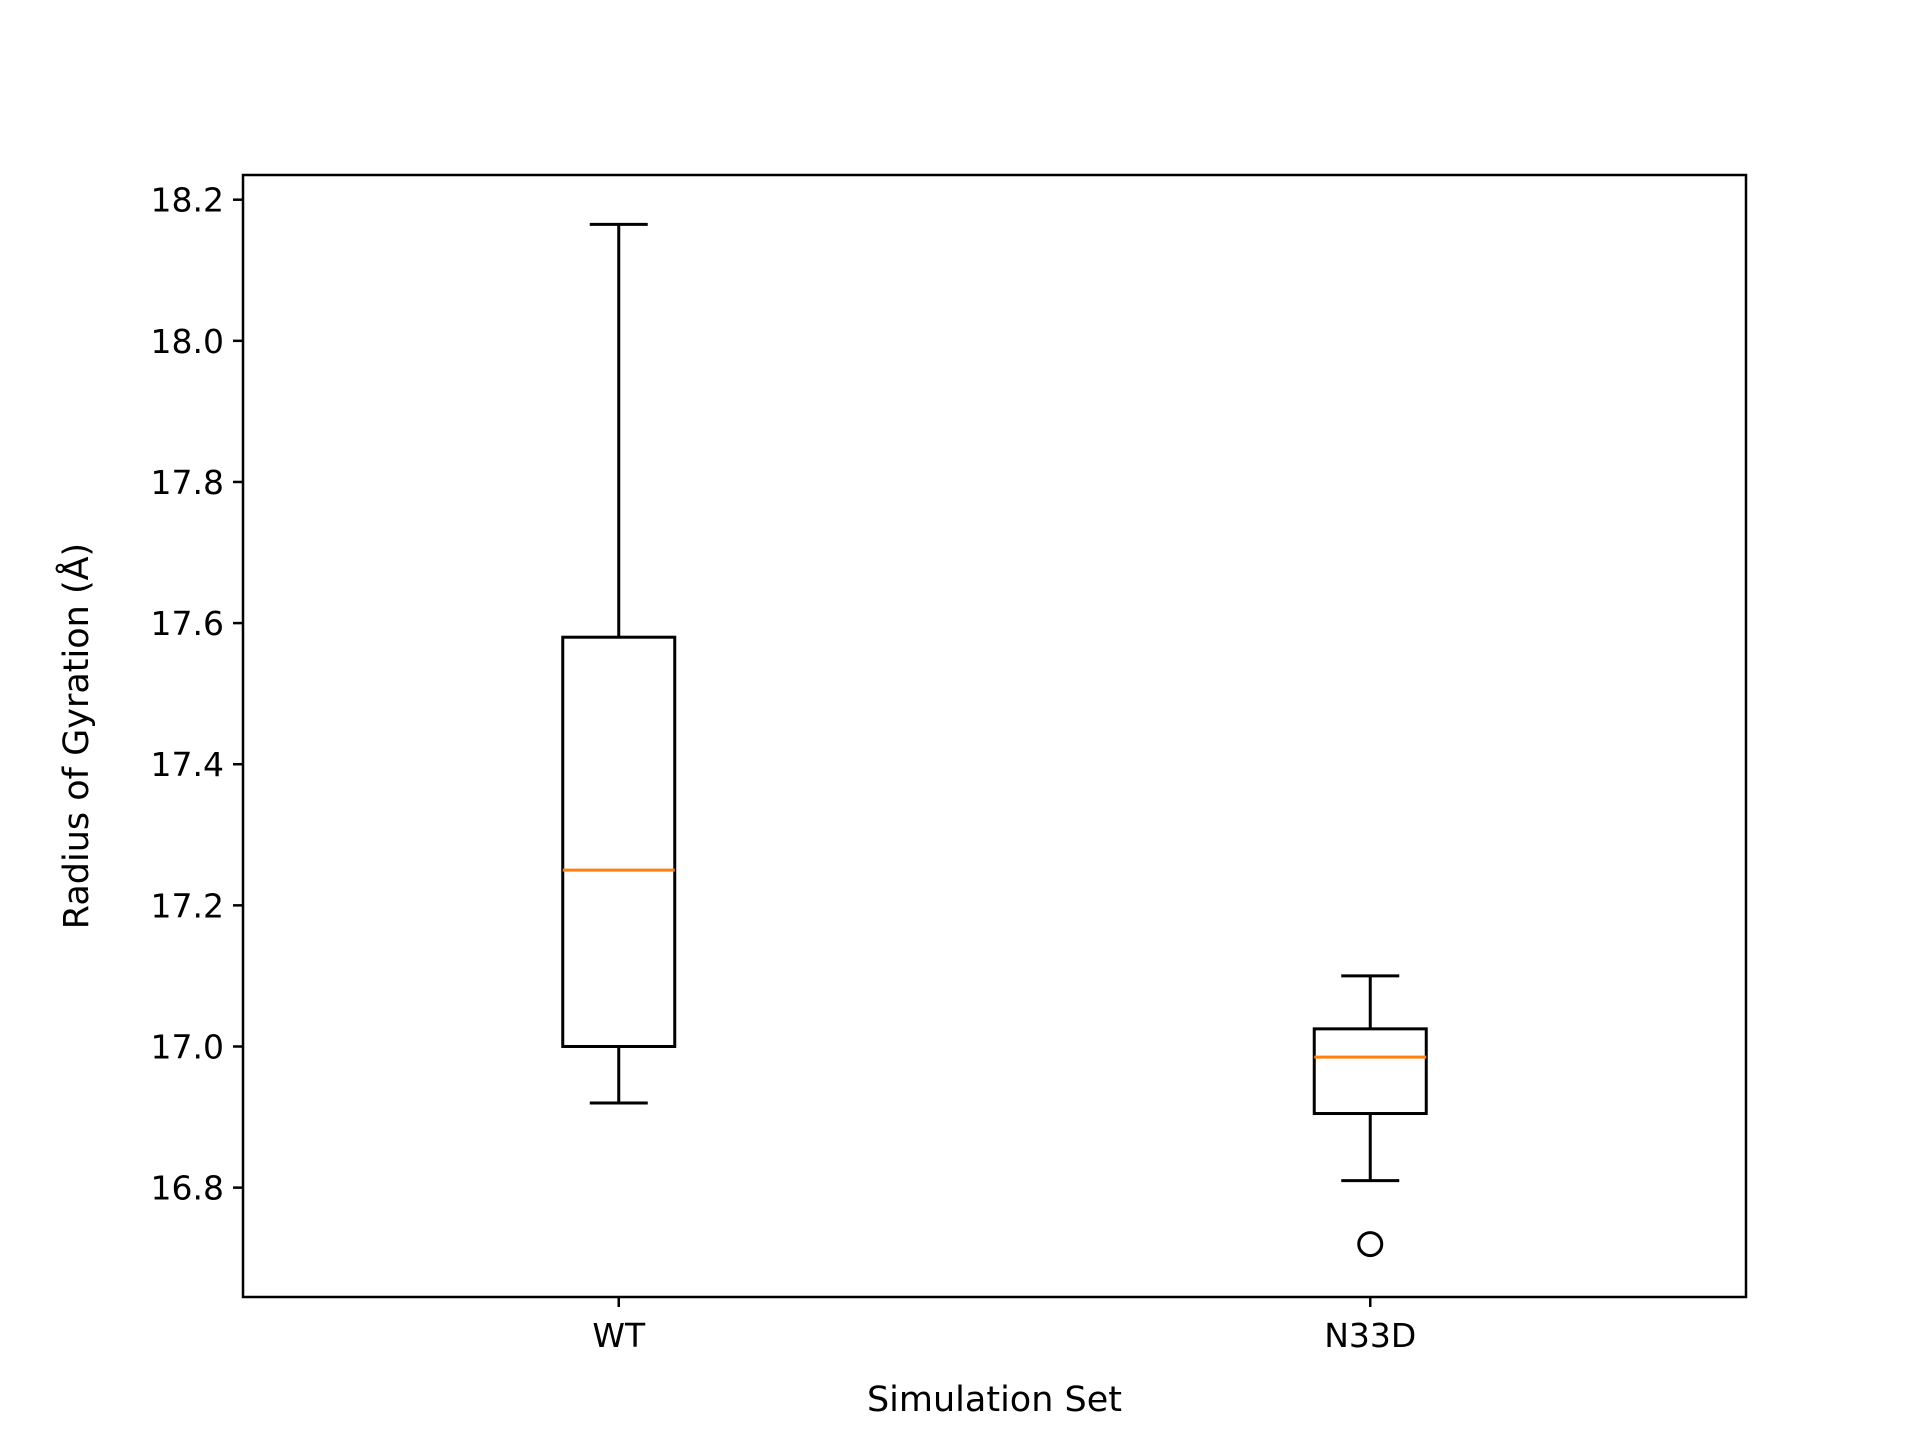  I want to click on y-tick-label: 18.0, so click(187, 341).